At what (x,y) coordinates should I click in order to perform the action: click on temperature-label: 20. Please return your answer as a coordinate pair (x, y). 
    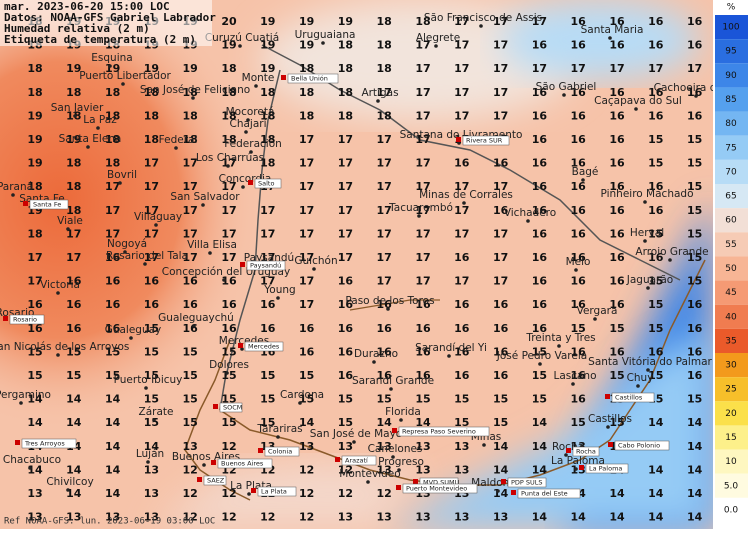
    Looking at the image, I should click on (229, 21).